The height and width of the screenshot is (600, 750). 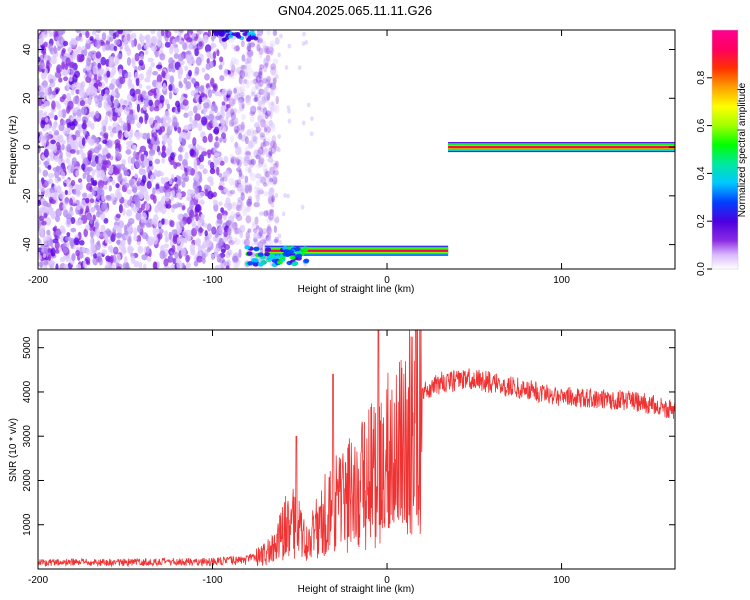 What do you see at coordinates (561, 580) in the screenshot?
I see `snr-x-tick-label: 100` at bounding box center [561, 580].